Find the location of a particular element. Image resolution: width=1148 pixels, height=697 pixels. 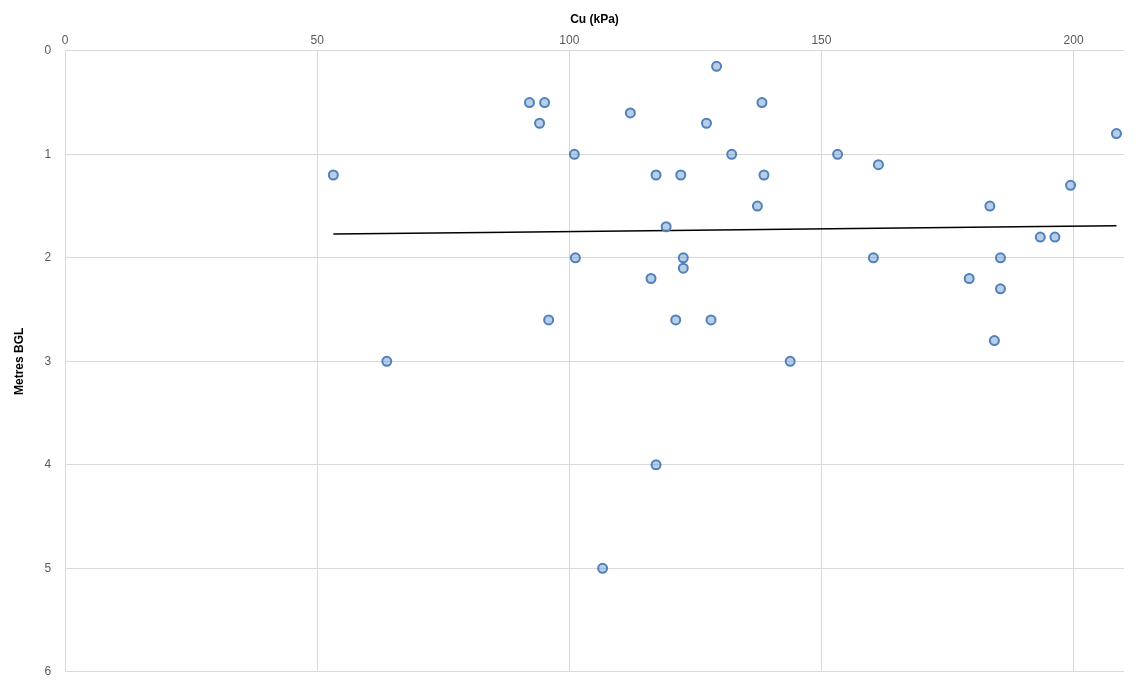

y-tick-label: 6 is located at coordinates (48, 671).